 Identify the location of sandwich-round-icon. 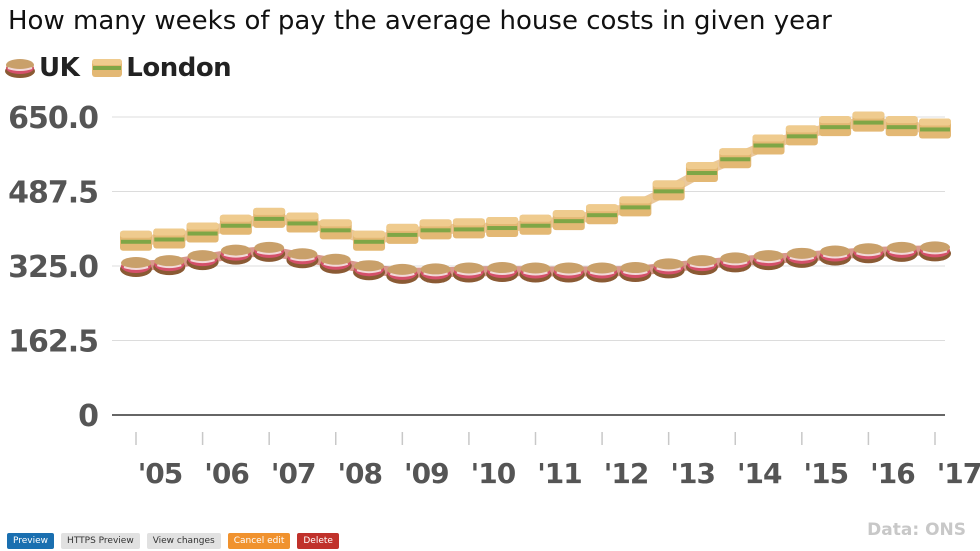
(20, 68).